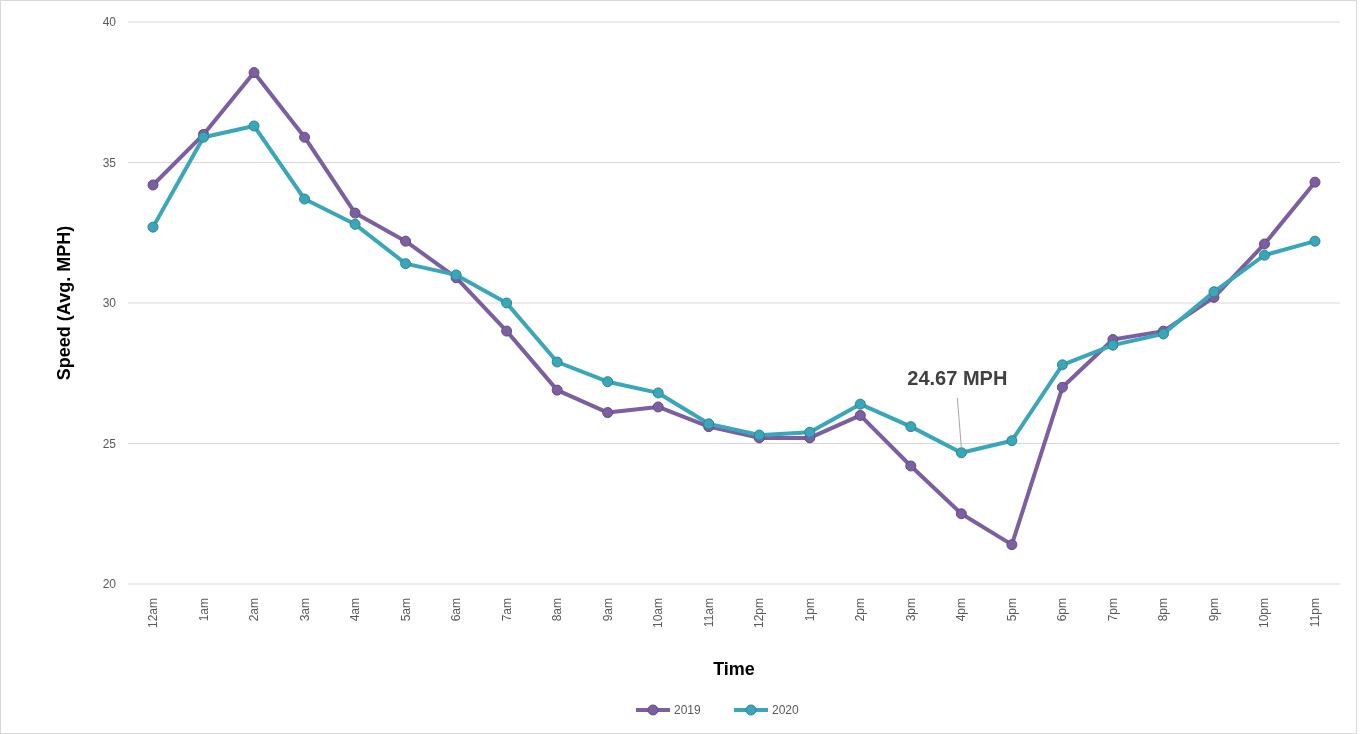 The image size is (1365, 734). I want to click on x-tick-label: 11pm, so click(1315, 613).